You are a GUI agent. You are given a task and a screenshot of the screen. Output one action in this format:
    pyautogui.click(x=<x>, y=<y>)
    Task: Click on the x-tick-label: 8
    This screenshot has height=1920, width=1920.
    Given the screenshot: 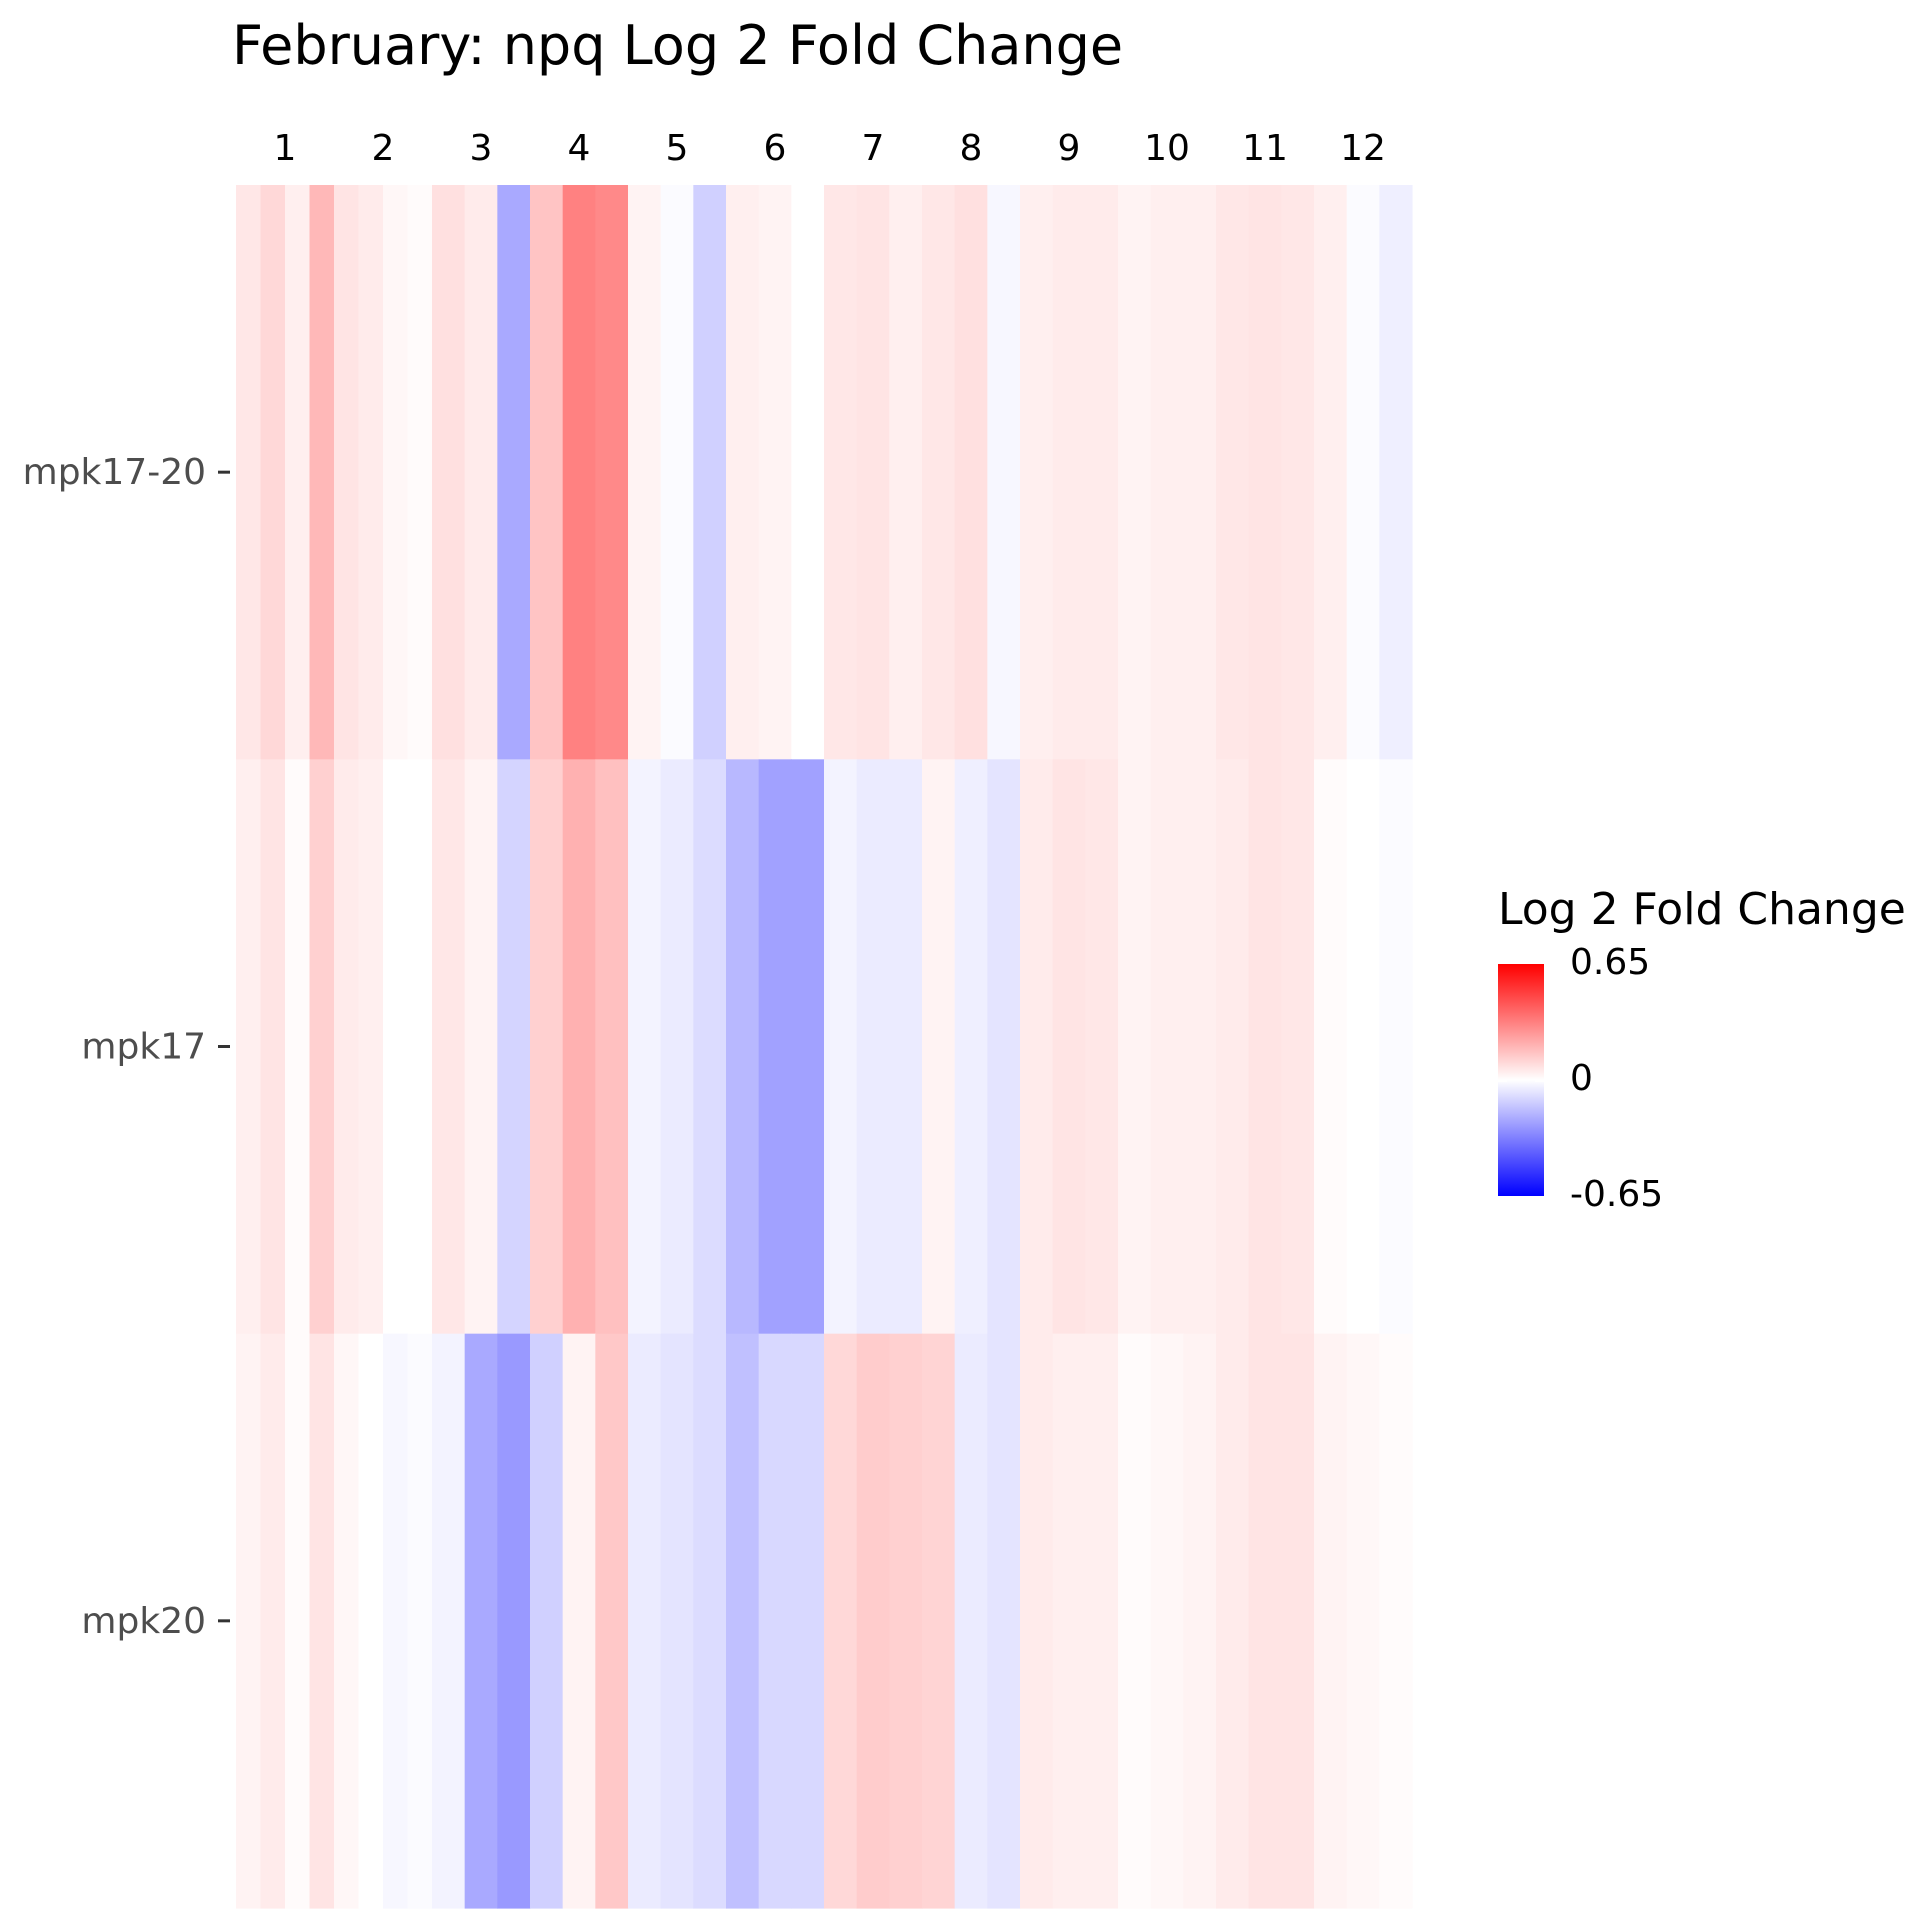 What is the action you would take?
    pyautogui.click(x=971, y=148)
    